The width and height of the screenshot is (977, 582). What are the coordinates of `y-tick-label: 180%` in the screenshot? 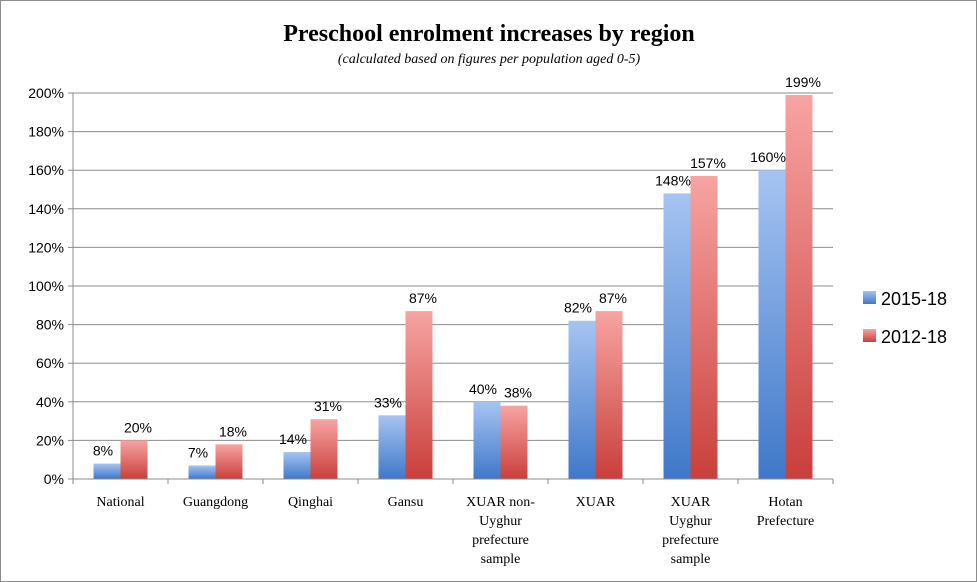 It's located at (46, 132).